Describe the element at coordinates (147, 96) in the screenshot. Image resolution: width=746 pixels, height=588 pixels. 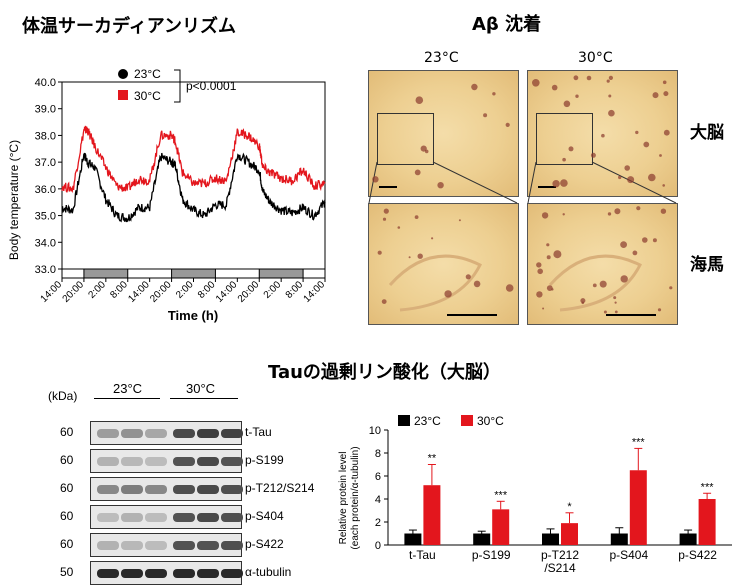
I see `legend-30-label: 30°C` at that location.